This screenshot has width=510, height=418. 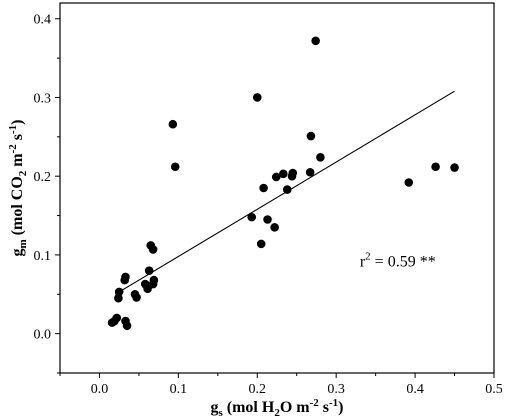 I want to click on x-tick-label: 0.5, so click(x=494, y=389).